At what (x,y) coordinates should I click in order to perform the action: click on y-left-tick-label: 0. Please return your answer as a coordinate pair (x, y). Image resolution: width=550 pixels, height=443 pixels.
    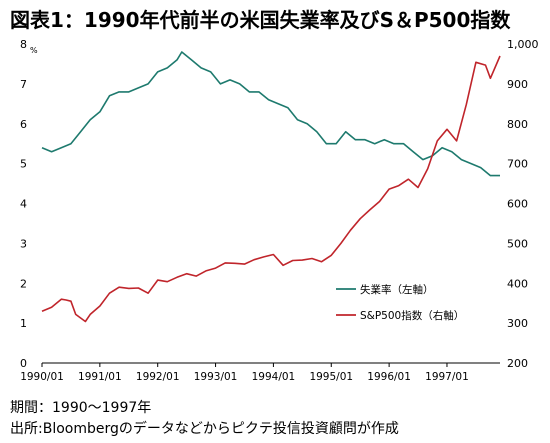
    Looking at the image, I should click on (23, 363).